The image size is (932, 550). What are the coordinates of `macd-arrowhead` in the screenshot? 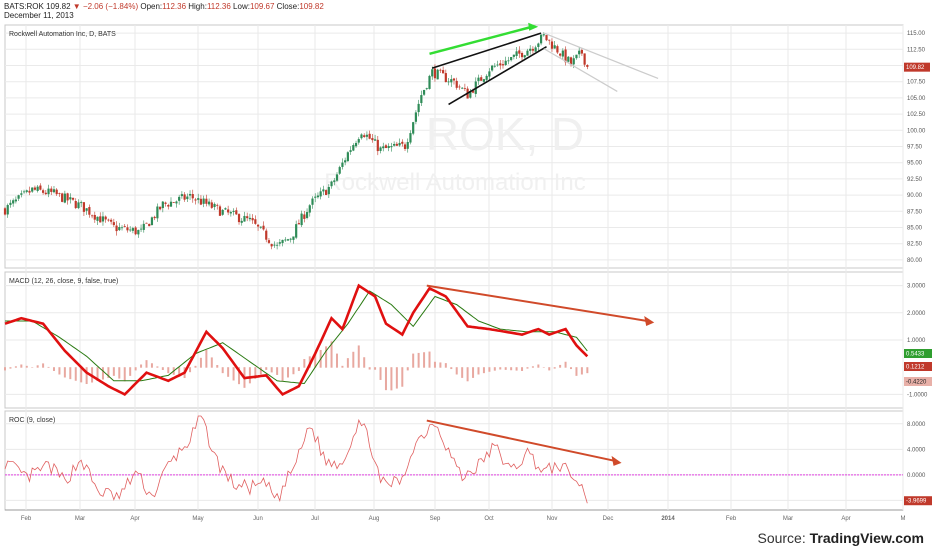 It's located at (649, 320).